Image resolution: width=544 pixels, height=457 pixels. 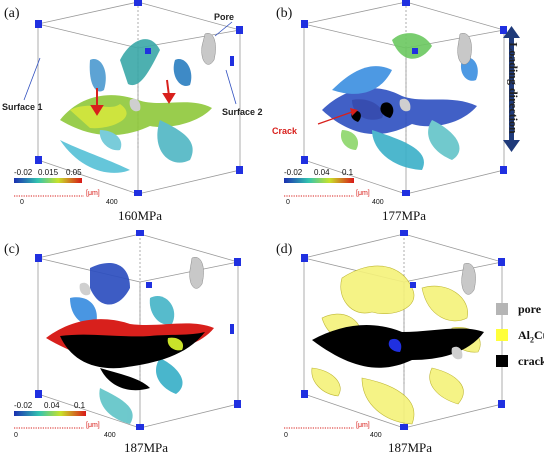 I want to click on panel-label: (b), so click(x=284, y=13).